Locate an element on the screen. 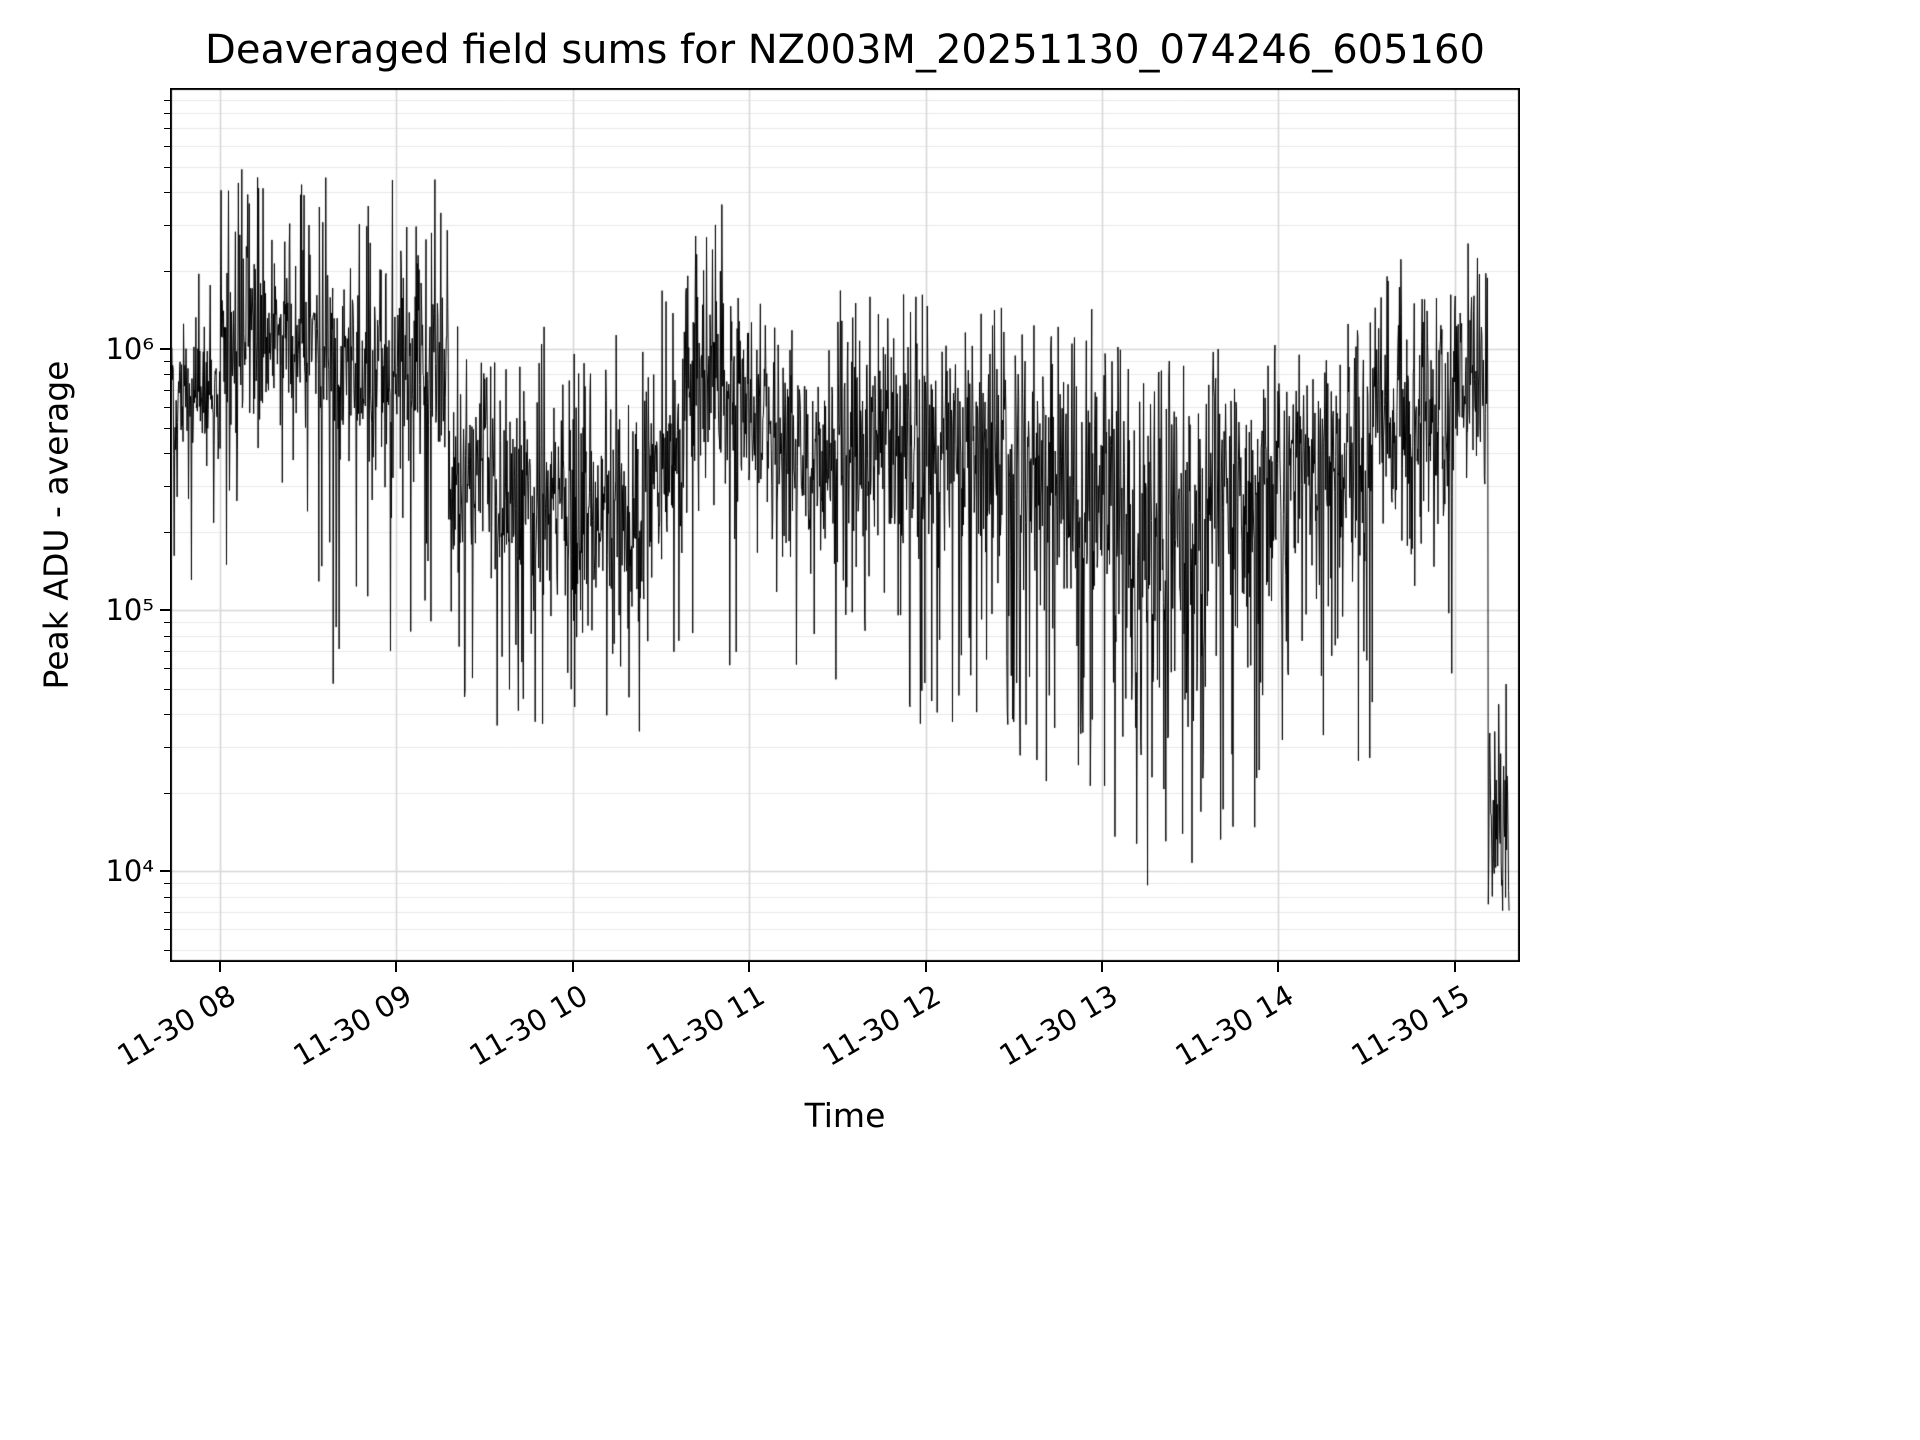 The width and height of the screenshot is (1920, 1440). x-tick-label: 11-30 13 is located at coordinates (1058, 1025).